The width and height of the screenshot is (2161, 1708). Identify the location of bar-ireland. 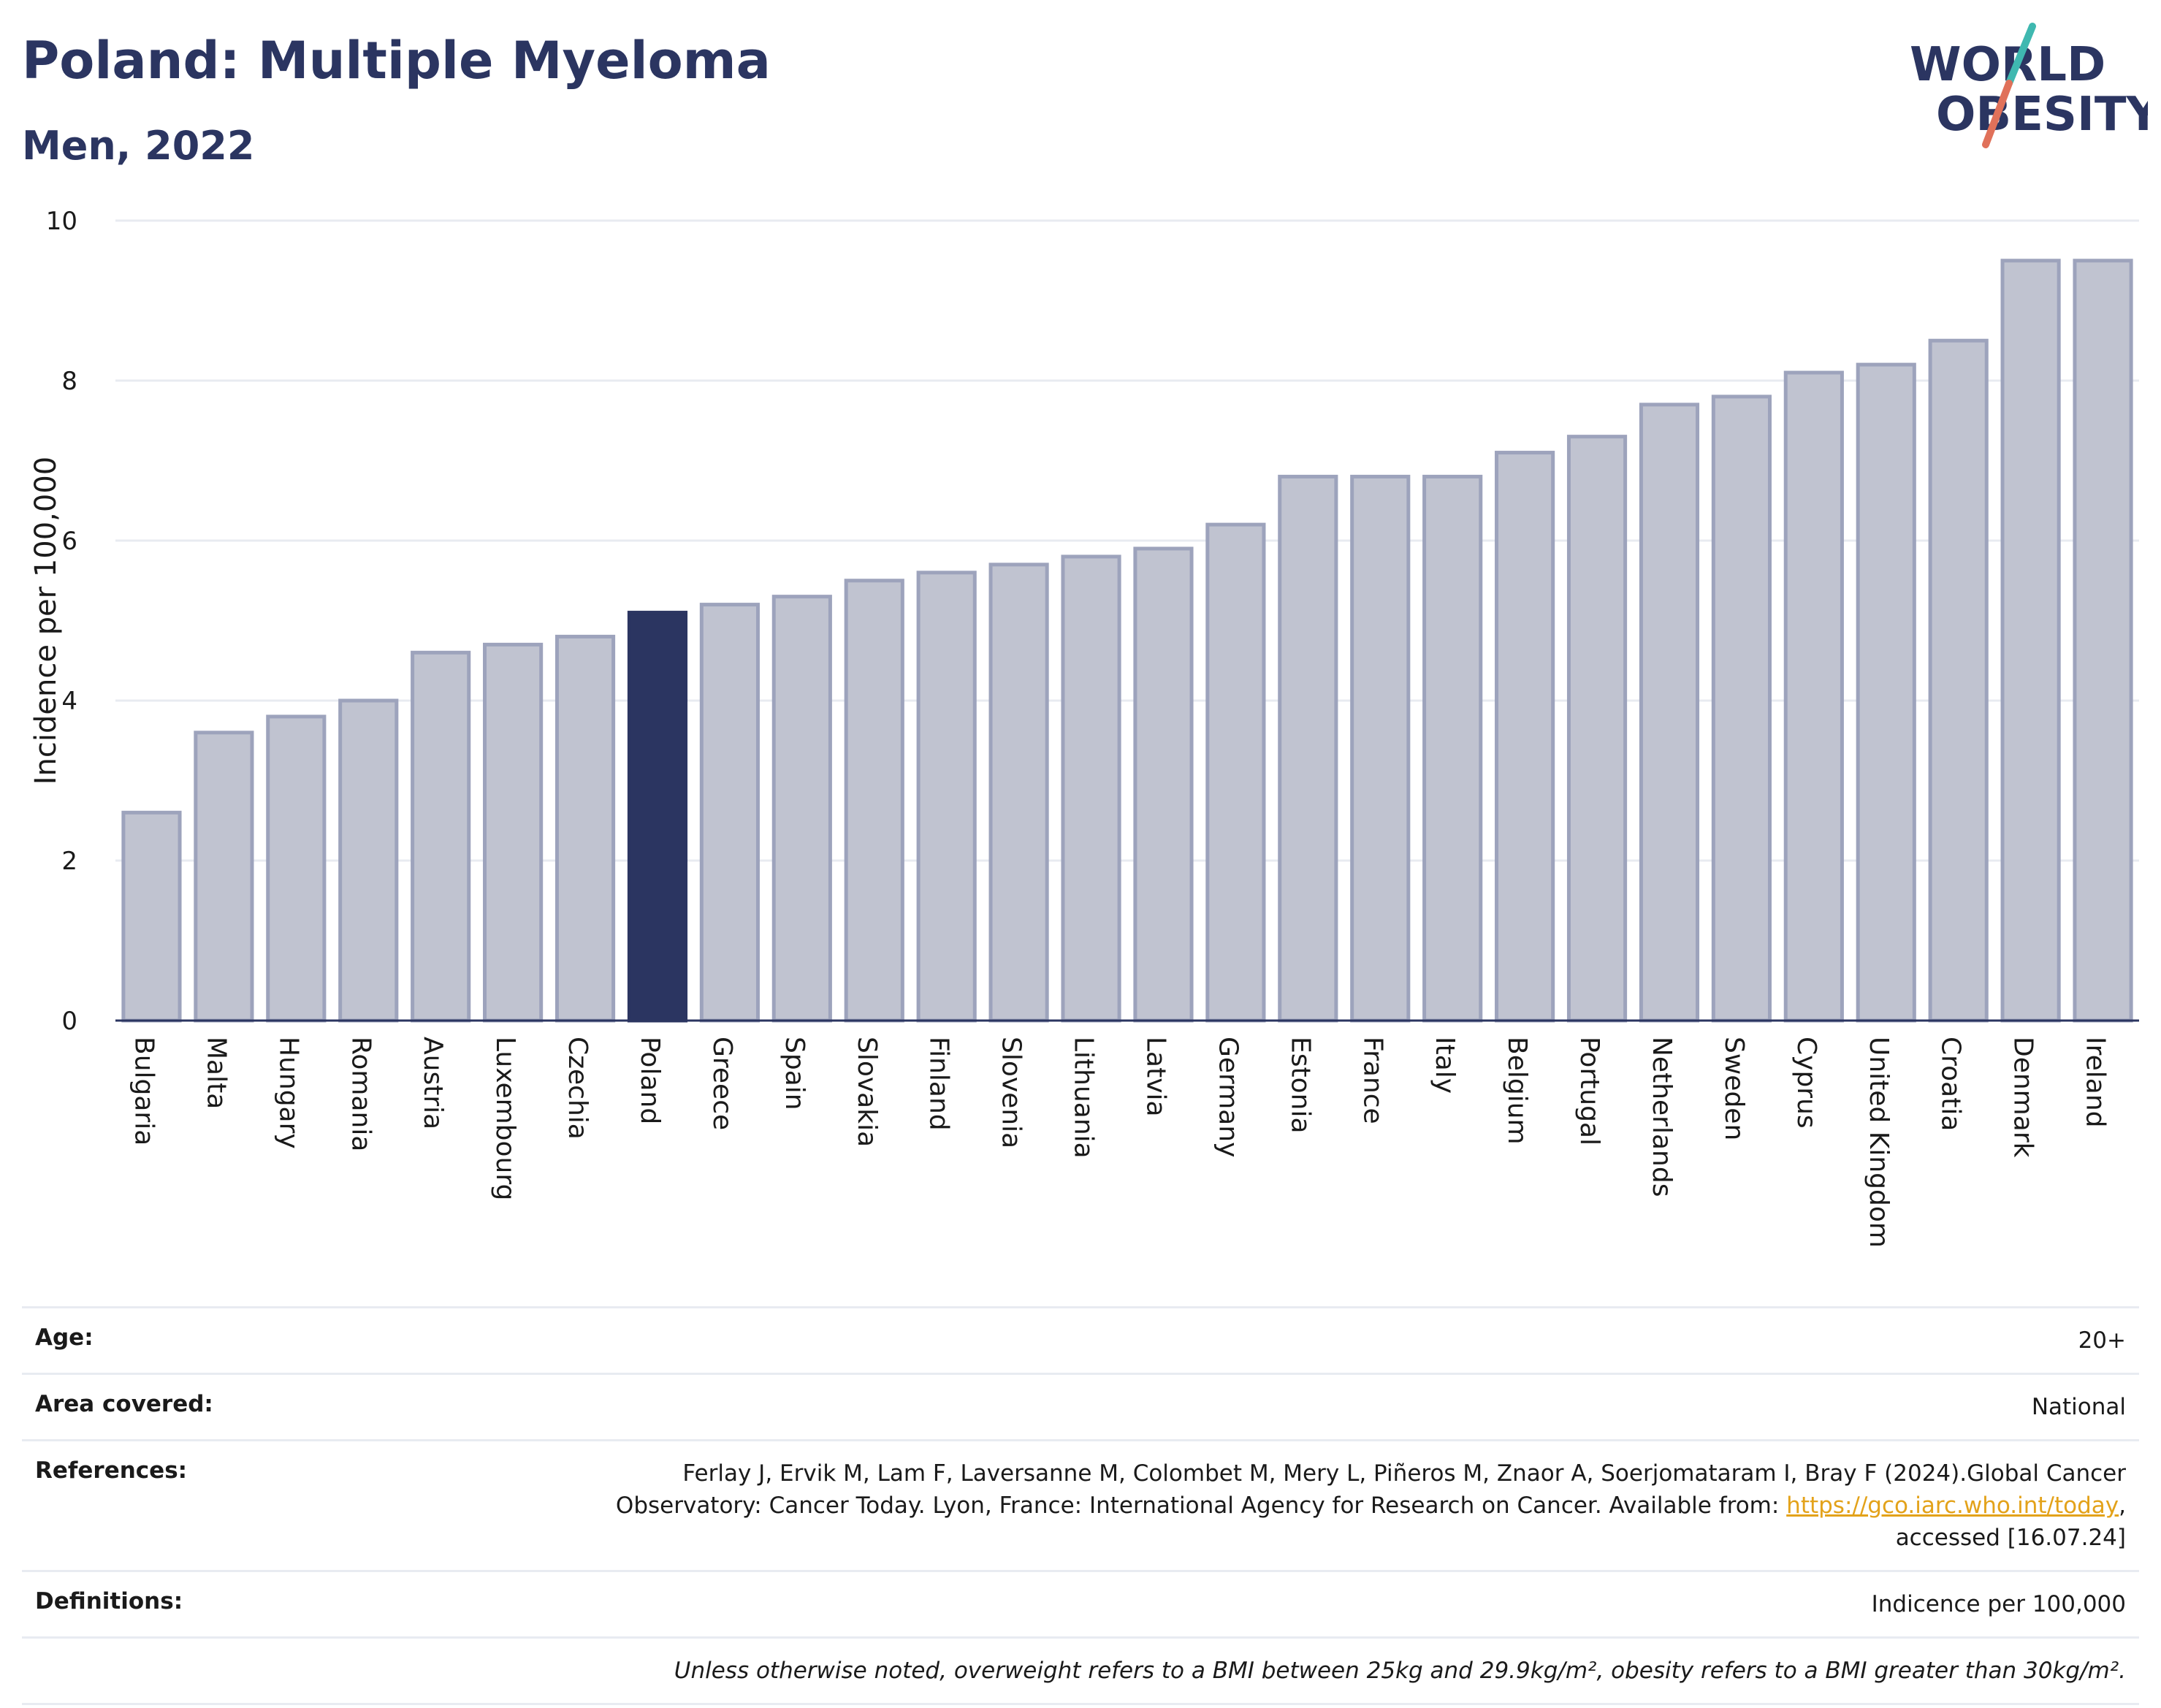
(2103, 641).